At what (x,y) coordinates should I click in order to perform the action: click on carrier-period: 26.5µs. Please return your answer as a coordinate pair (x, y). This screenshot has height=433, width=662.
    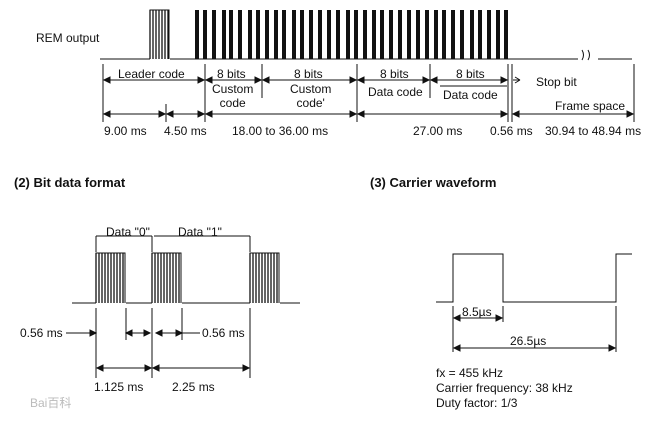
    Looking at the image, I should click on (528, 341).